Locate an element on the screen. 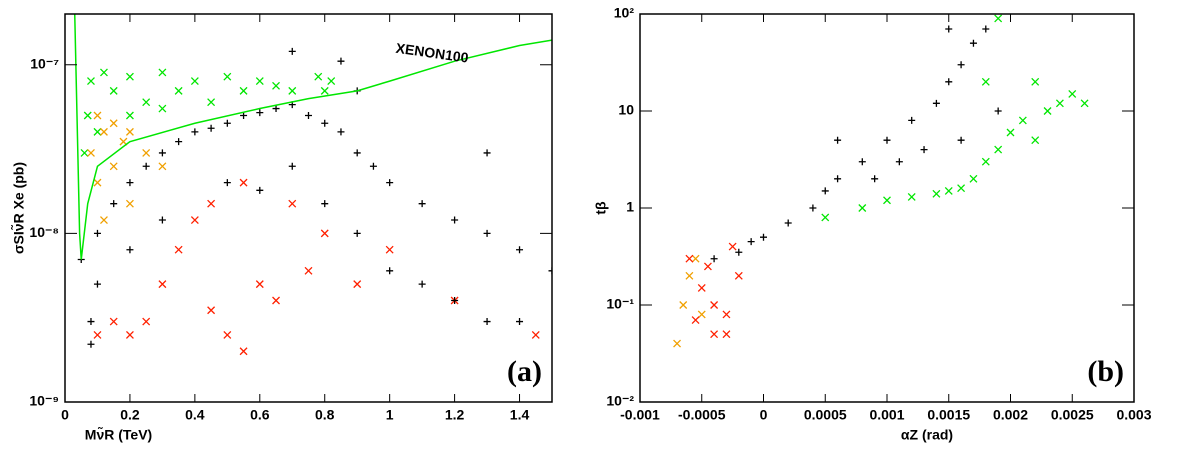 The height and width of the screenshot is (453, 1189). x-tick-label: 0.0005 is located at coordinates (825, 415).